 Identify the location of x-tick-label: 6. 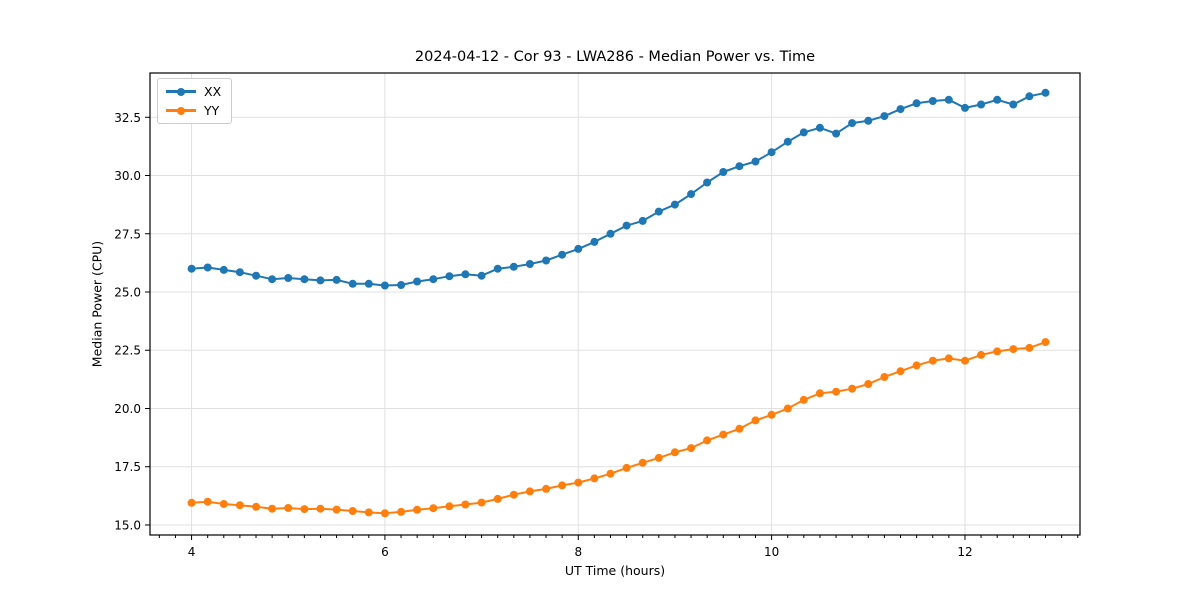
(385, 552).